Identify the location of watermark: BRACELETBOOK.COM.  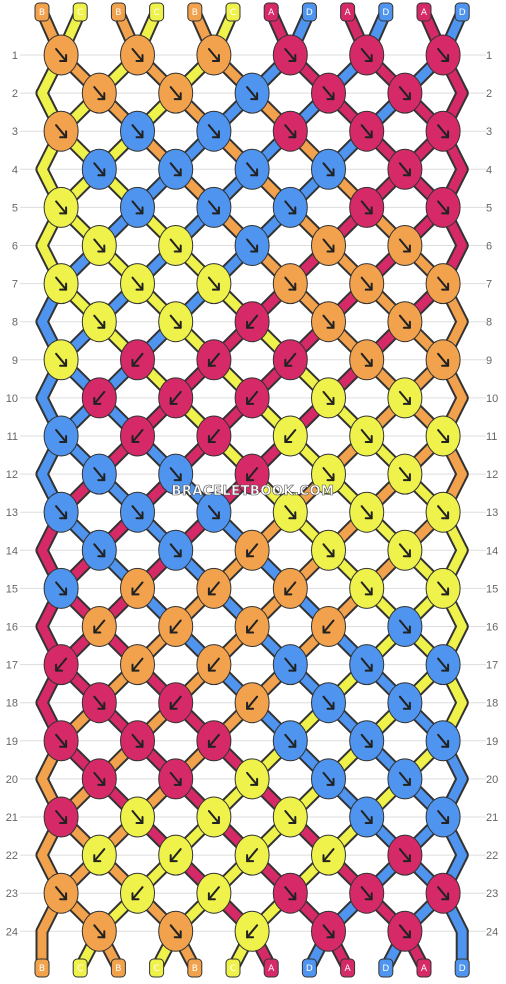
(253, 491).